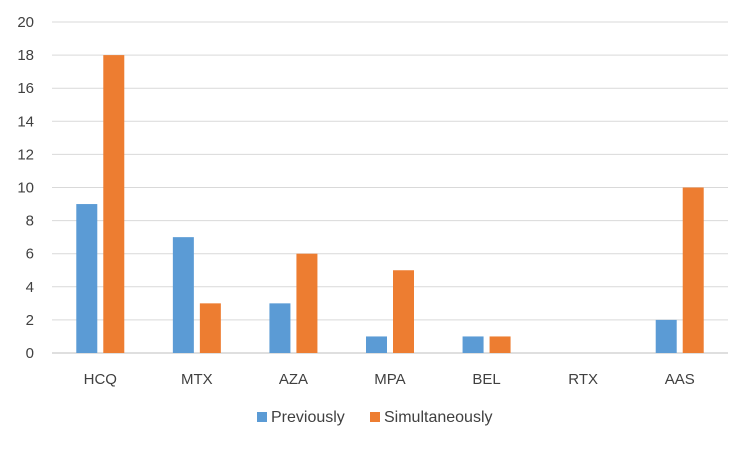 The image size is (750, 449). Describe the element at coordinates (197, 379) in the screenshot. I see `x-tick-label: MTX` at that location.